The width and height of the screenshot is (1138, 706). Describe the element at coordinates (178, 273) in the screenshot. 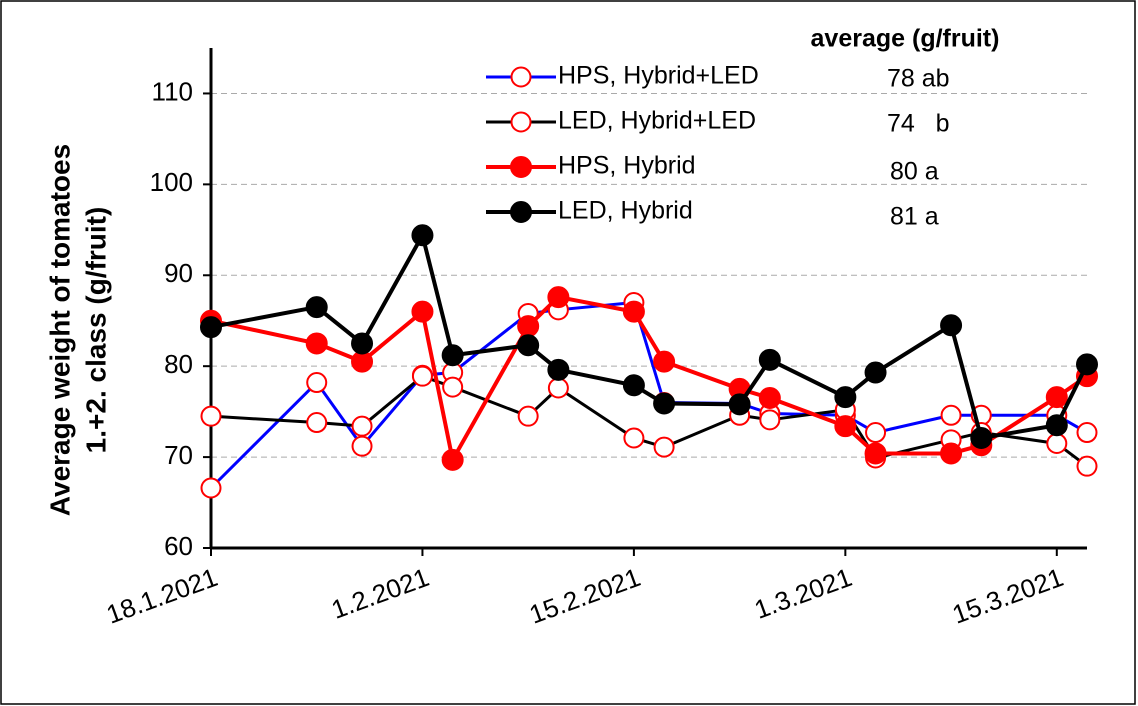

I see `y-tick-label: 90` at that location.